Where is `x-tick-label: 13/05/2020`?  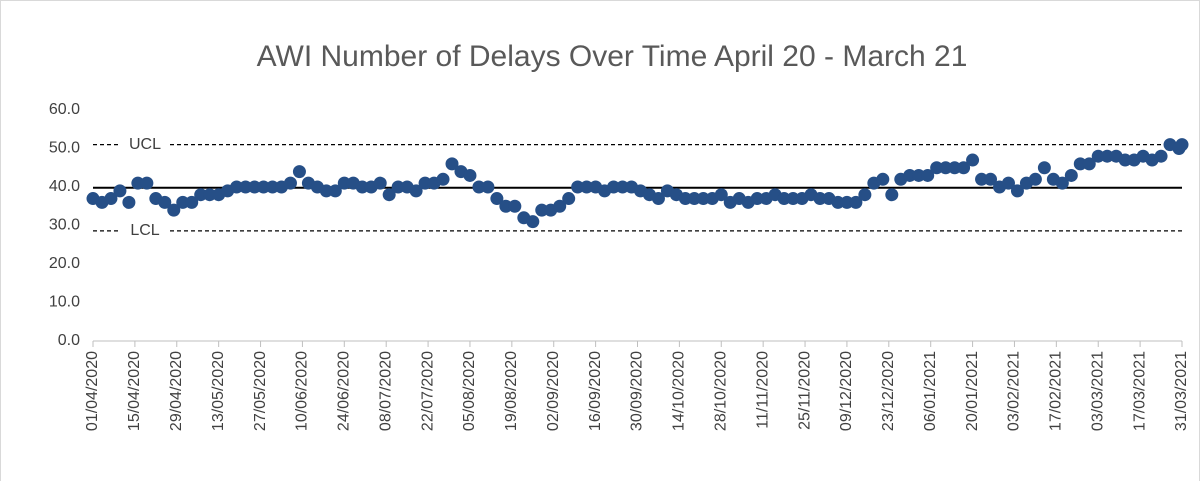
x-tick-label: 13/05/2020 is located at coordinates (218, 391).